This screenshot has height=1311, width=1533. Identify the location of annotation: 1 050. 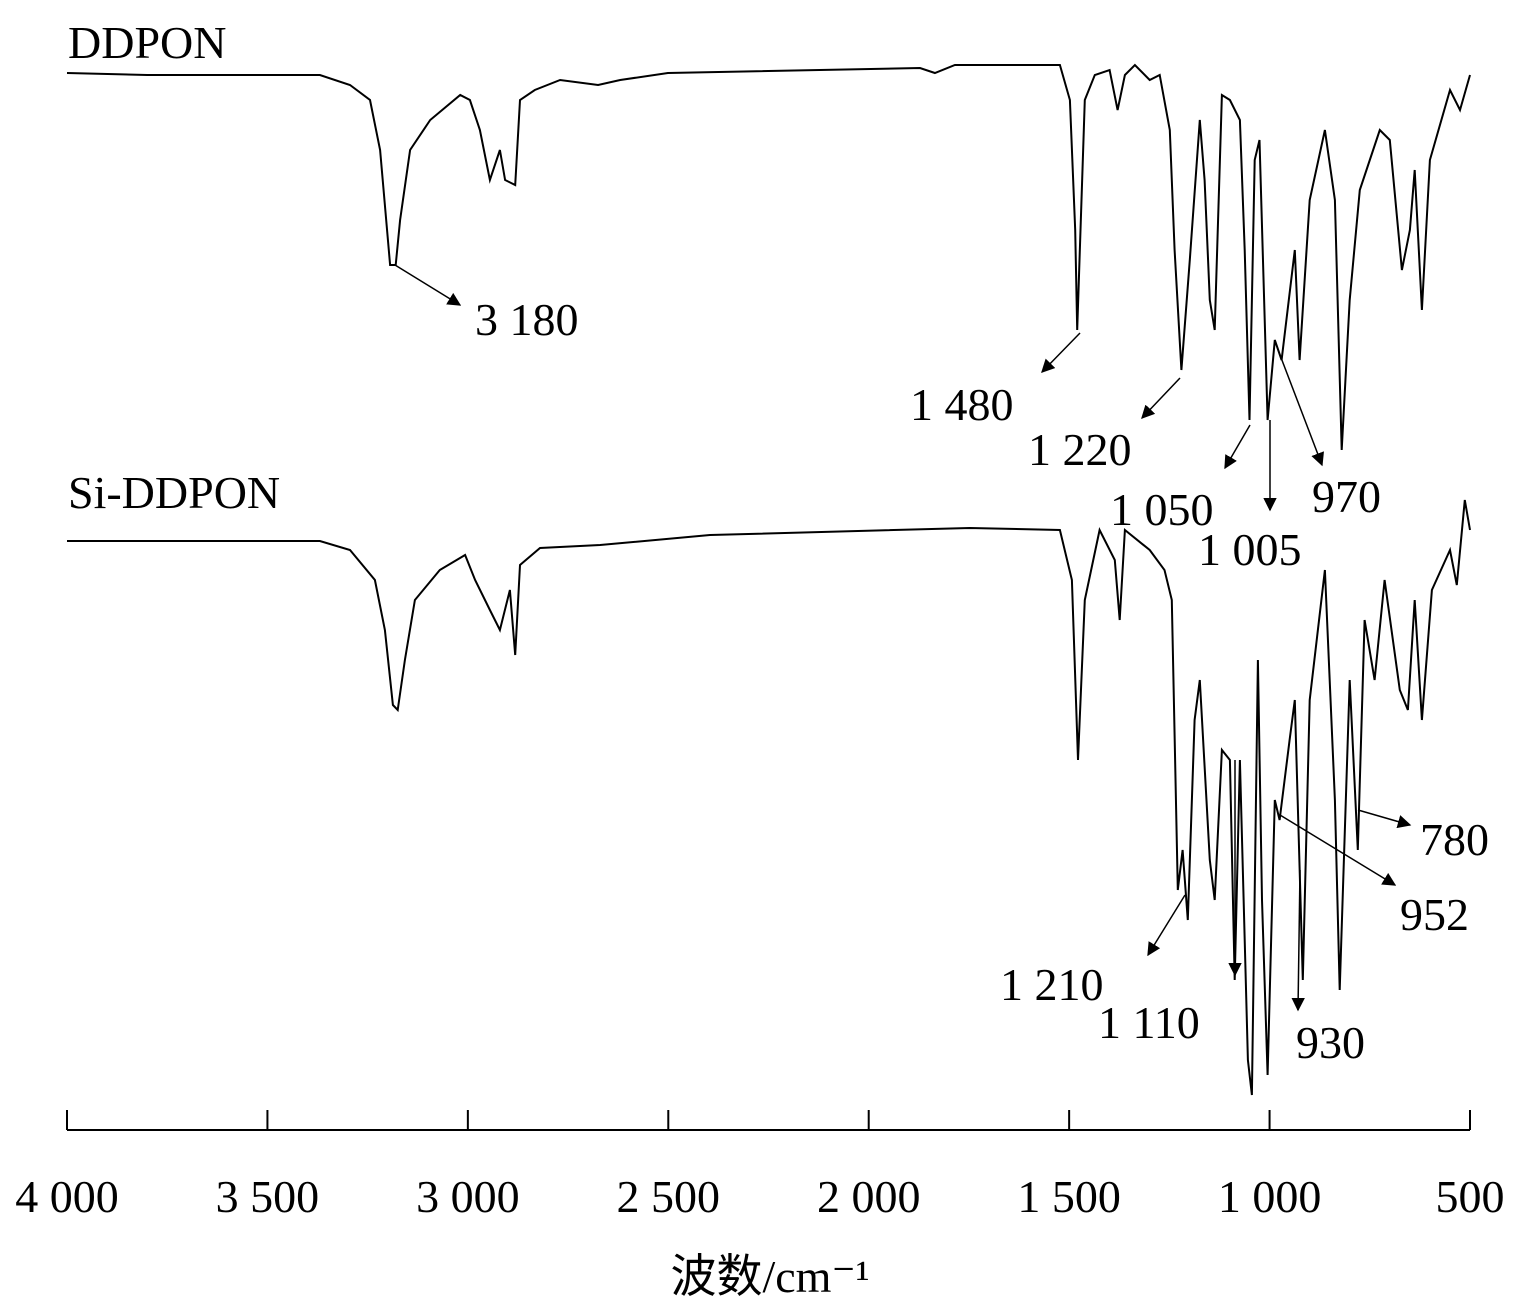
(1162, 509).